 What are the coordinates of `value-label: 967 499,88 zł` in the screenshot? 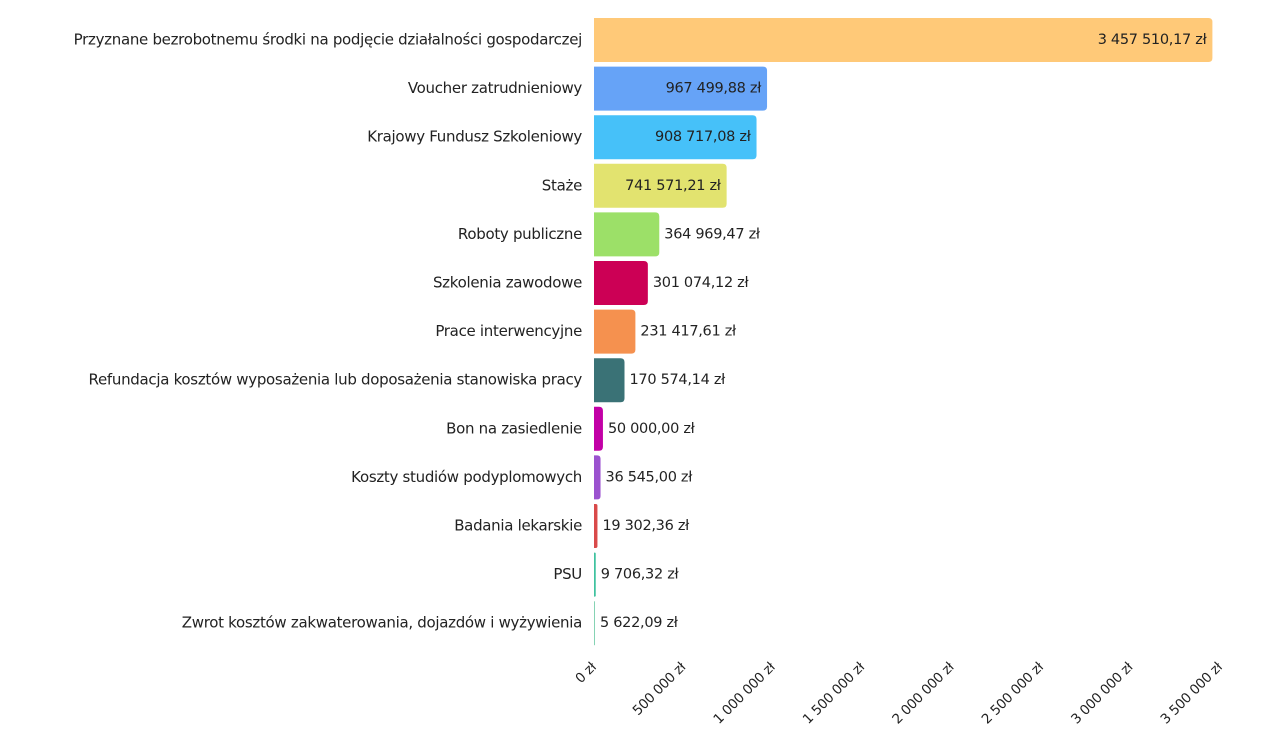 It's located at (714, 89).